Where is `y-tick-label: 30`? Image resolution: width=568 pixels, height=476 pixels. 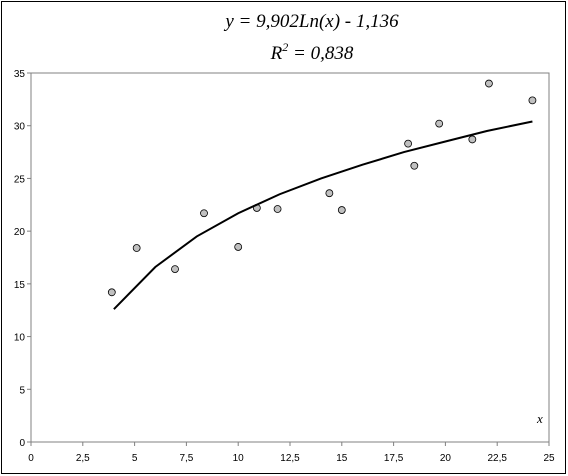
y-tick-label: 30 is located at coordinates (20, 127).